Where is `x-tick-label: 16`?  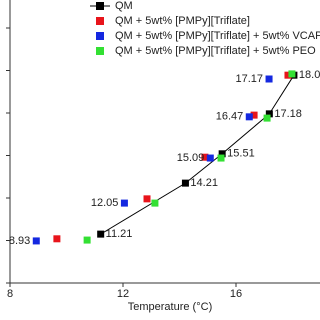 x-tick-label: 16 is located at coordinates (236, 294).